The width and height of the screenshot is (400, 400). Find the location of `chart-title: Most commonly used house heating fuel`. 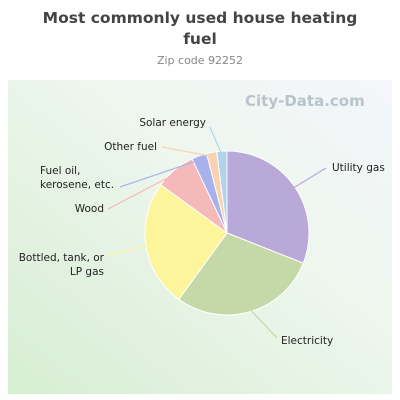

chart-title: Most commonly used house heating fuel is located at coordinates (200, 28).